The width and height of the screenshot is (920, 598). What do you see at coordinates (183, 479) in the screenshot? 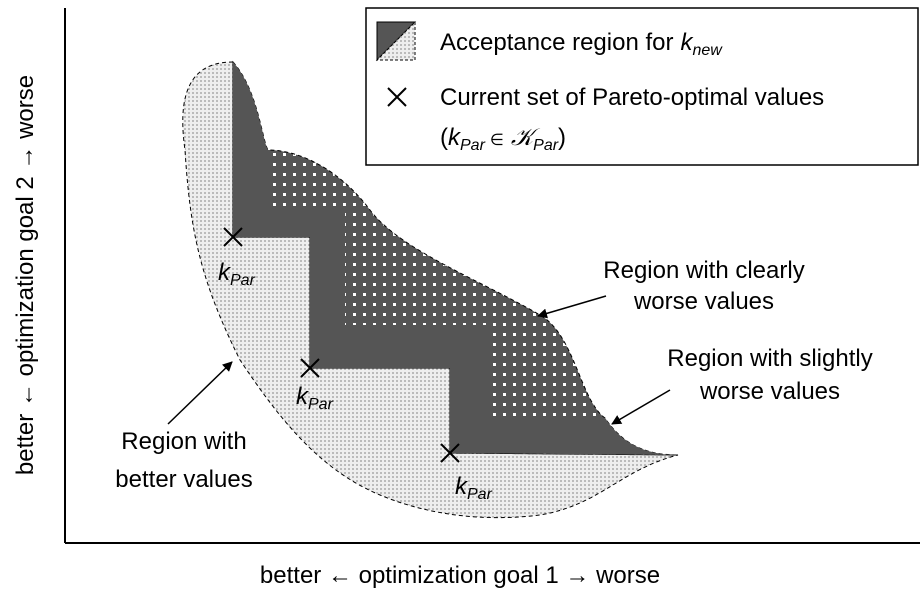
I see `annotation: better values` at bounding box center [183, 479].